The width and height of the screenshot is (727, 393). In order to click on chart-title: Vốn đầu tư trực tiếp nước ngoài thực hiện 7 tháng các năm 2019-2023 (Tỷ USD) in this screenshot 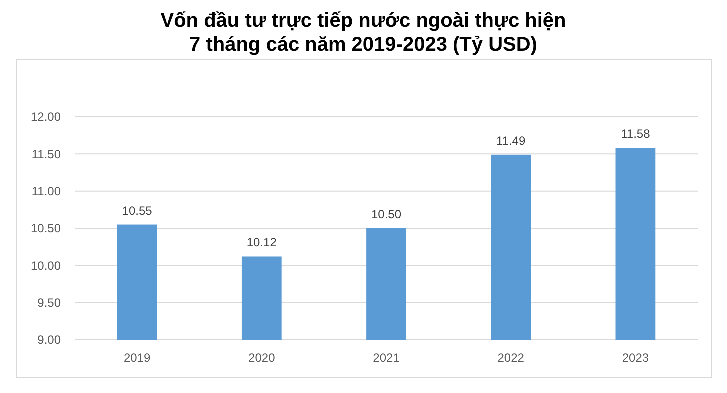, I will do `click(363, 33)`.